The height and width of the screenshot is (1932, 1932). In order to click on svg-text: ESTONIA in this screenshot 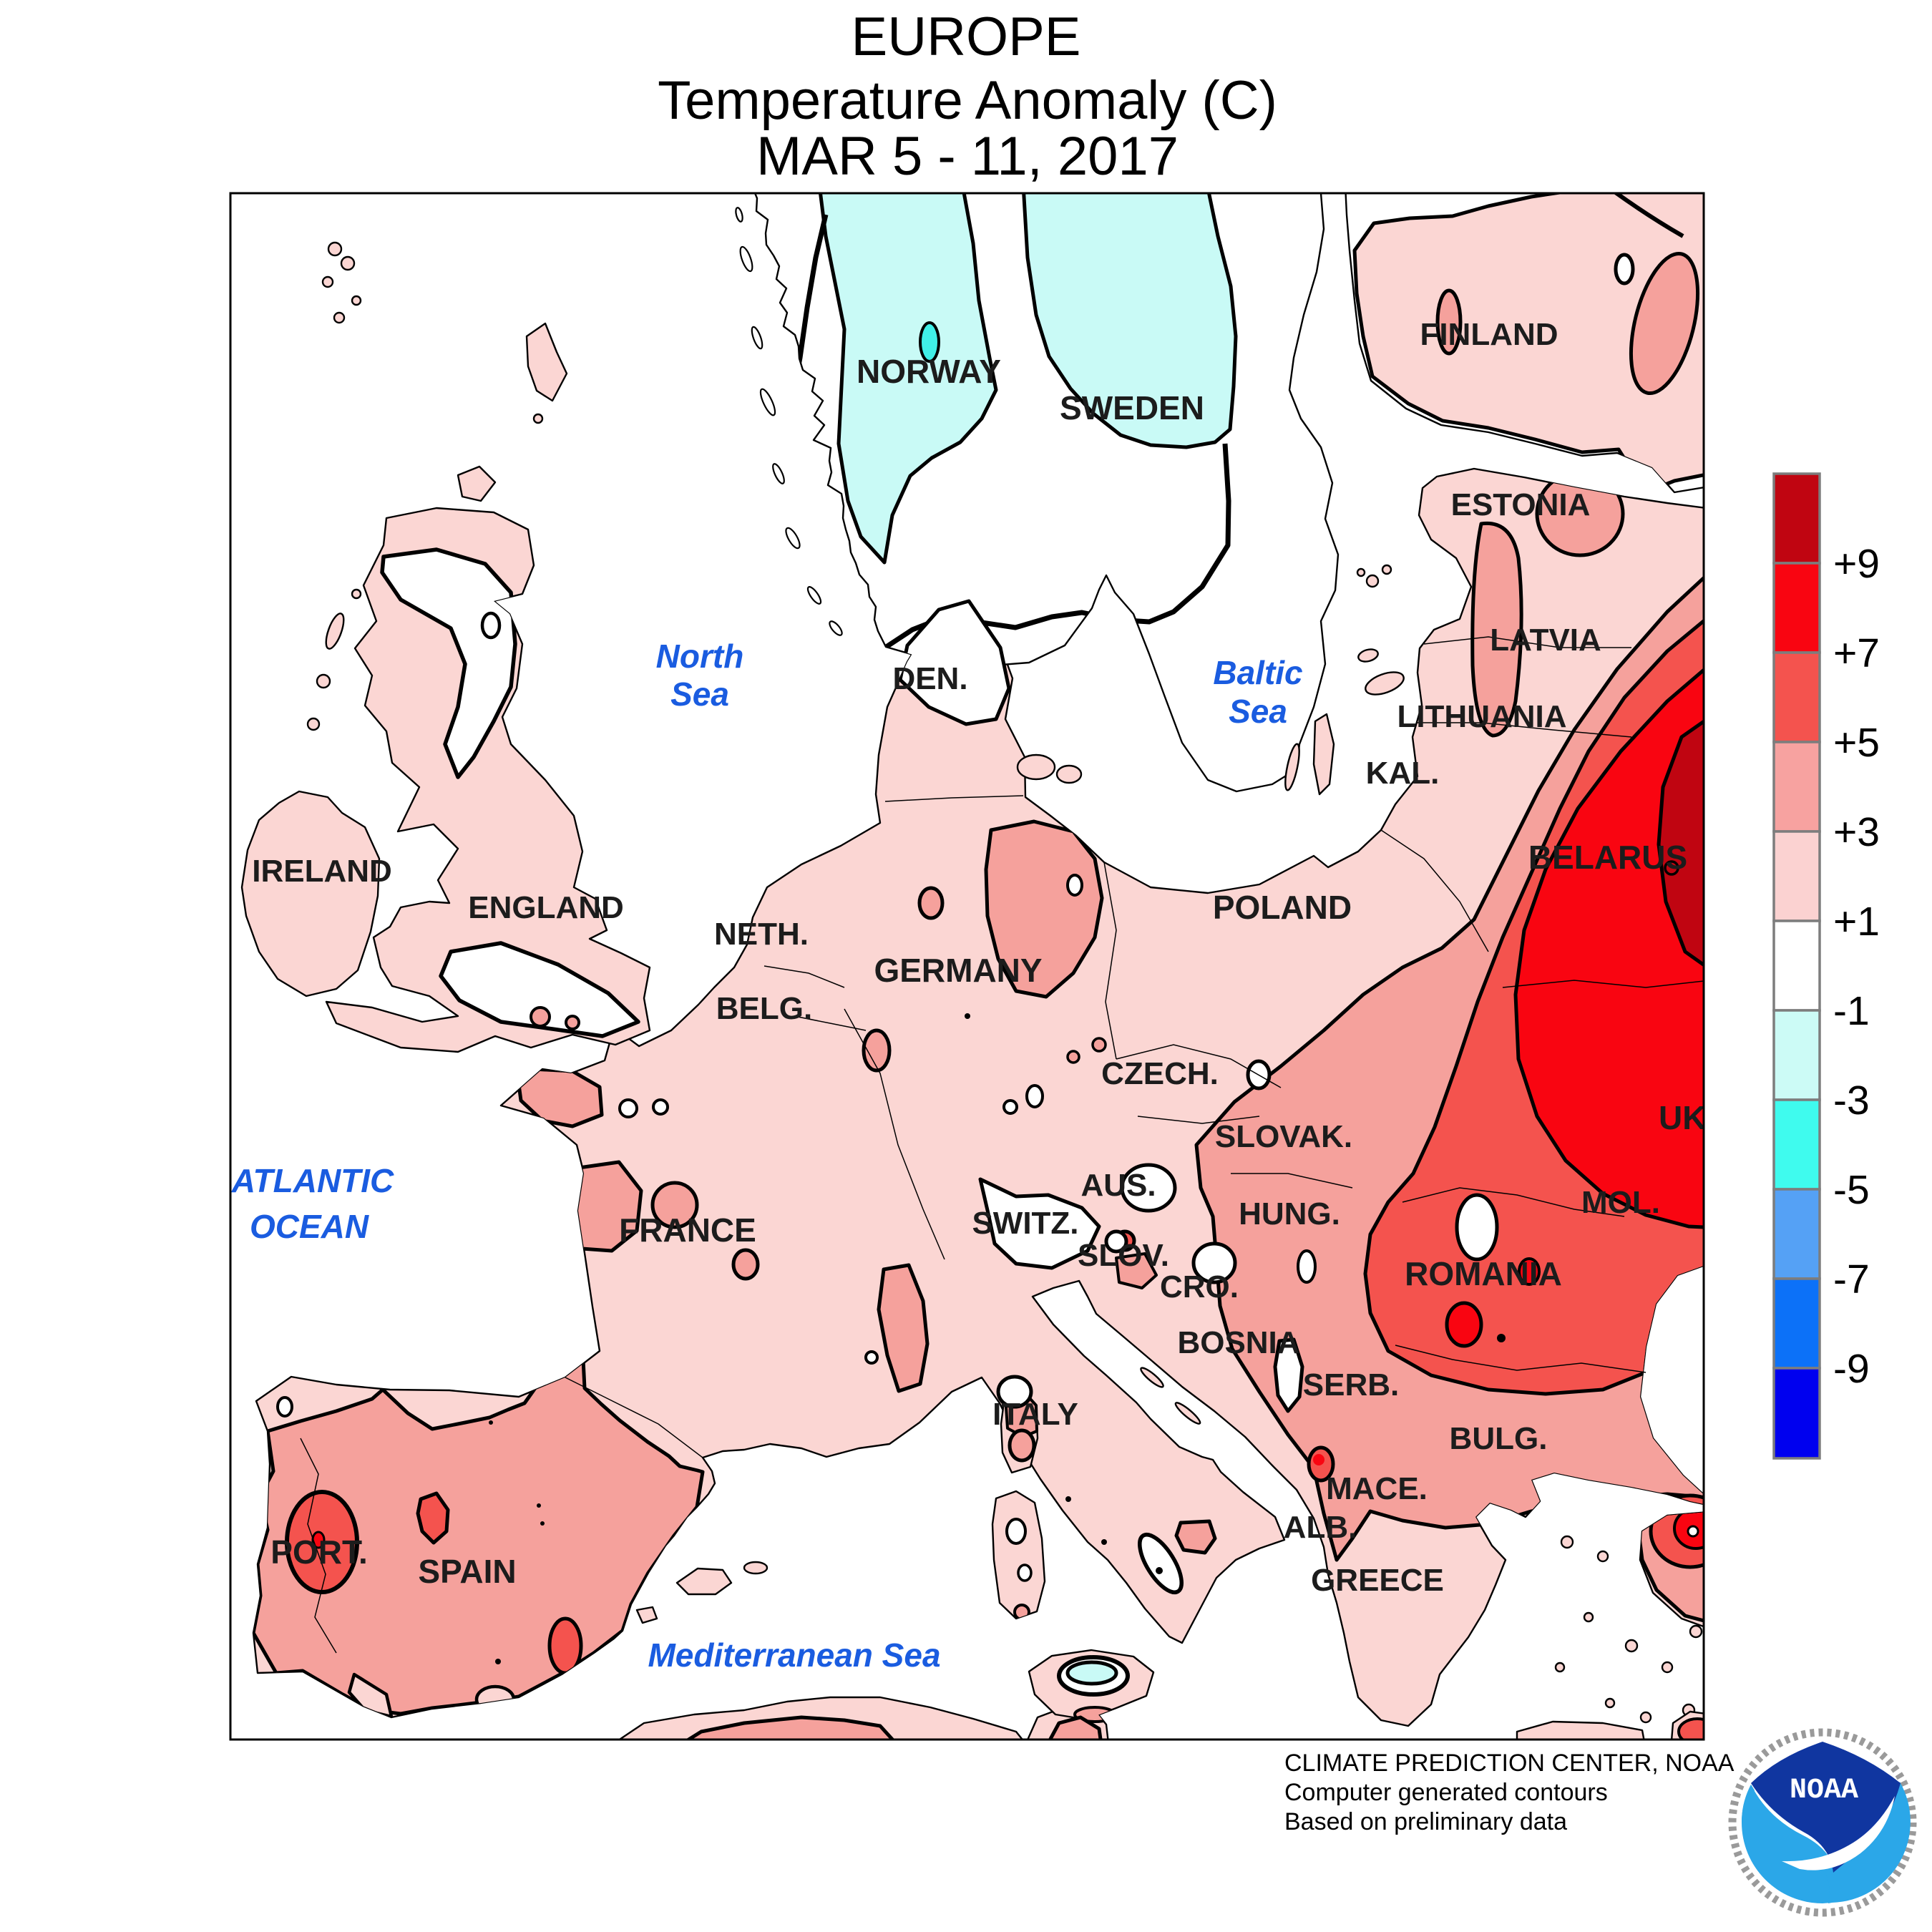, I will do `click(1521, 504)`.